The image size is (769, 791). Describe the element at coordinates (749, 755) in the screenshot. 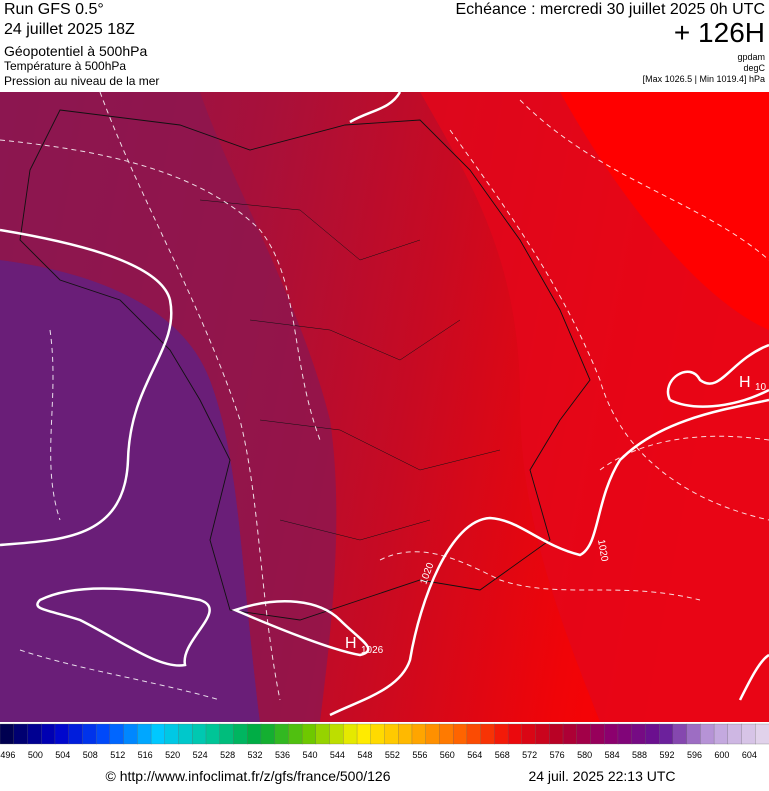

I see `colorbar-label: 604` at that location.